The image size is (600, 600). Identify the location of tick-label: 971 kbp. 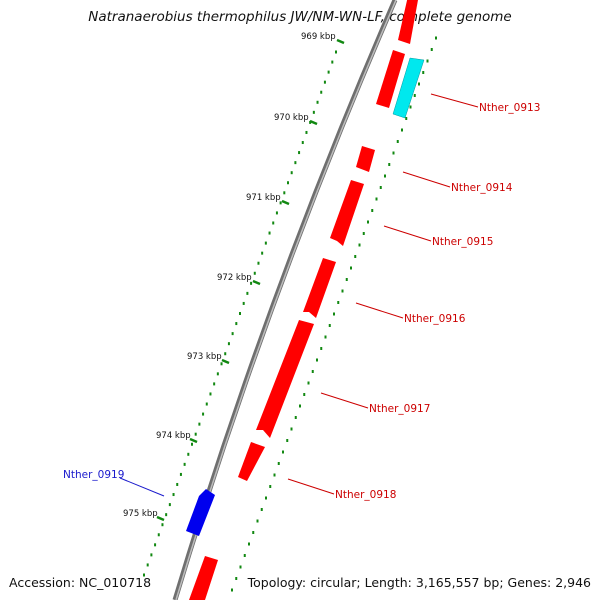
(263, 198).